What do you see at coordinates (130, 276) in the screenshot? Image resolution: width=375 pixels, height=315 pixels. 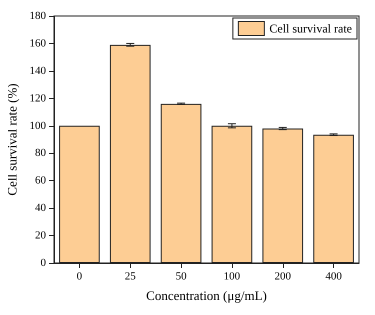 I see `x-tick-label: 25` at bounding box center [130, 276].